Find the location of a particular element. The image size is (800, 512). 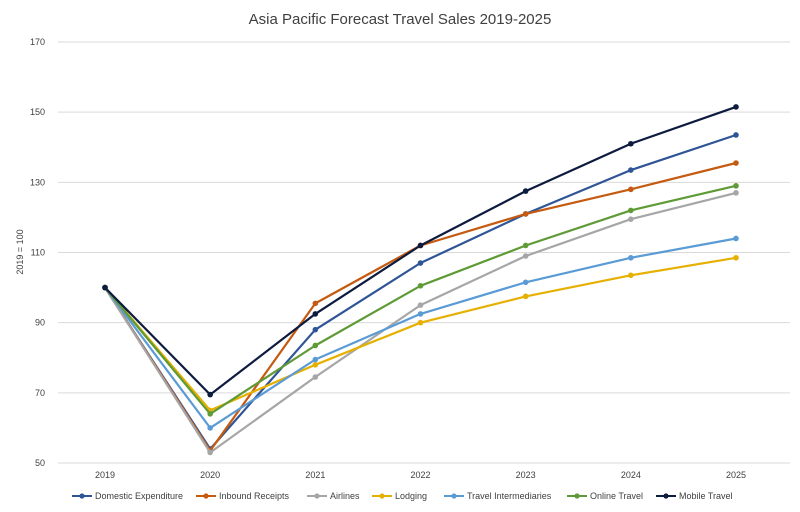

legend-item: Mobile Travel is located at coordinates (694, 496).